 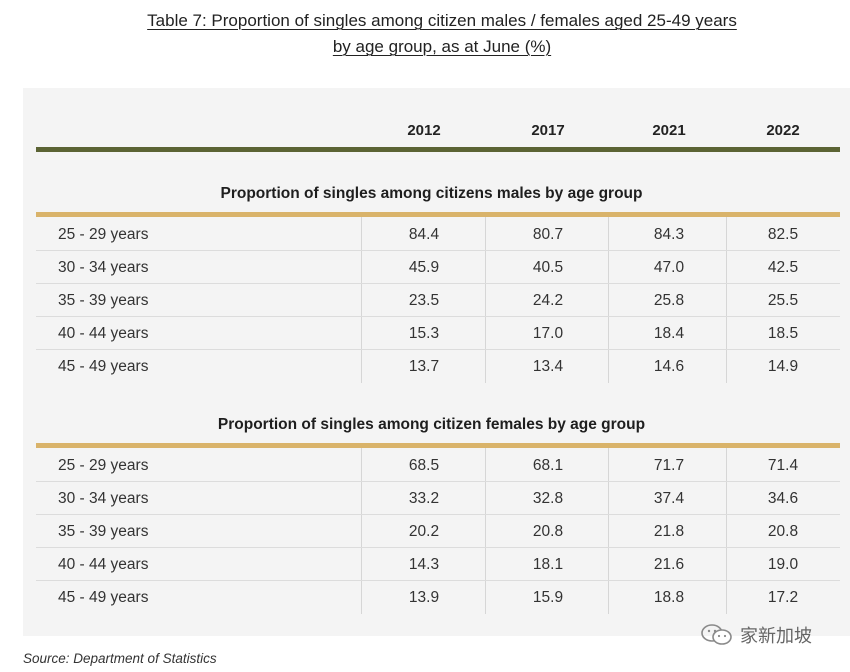 What do you see at coordinates (442, 46) in the screenshot?
I see `table-title-line2: by age group, as at June (%)` at bounding box center [442, 46].